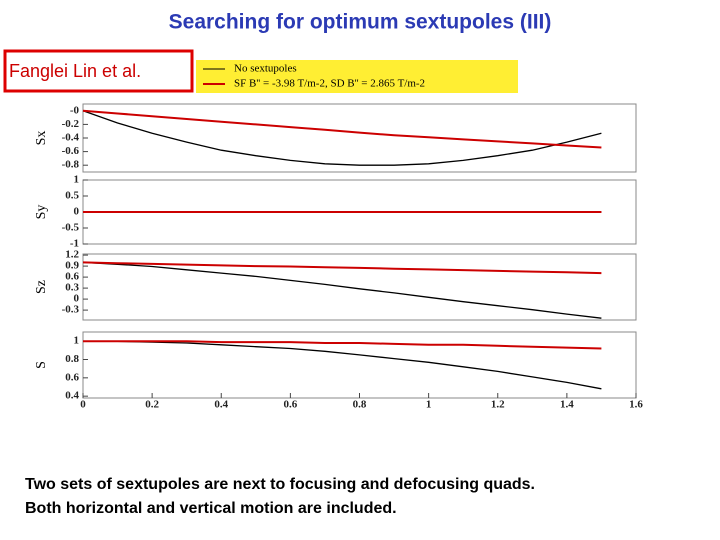 This screenshot has height=540, width=720. Describe the element at coordinates (360, 22) in the screenshot. I see `slide-title: Searching for optimum sextupoles (III)` at that location.